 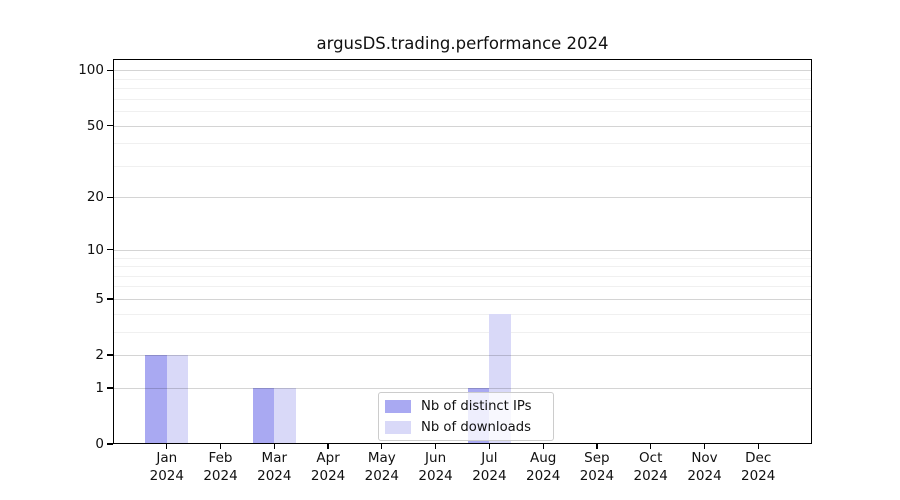 I want to click on legend-label-nb-of-downloads: Nb of downloads, so click(x=476, y=427).